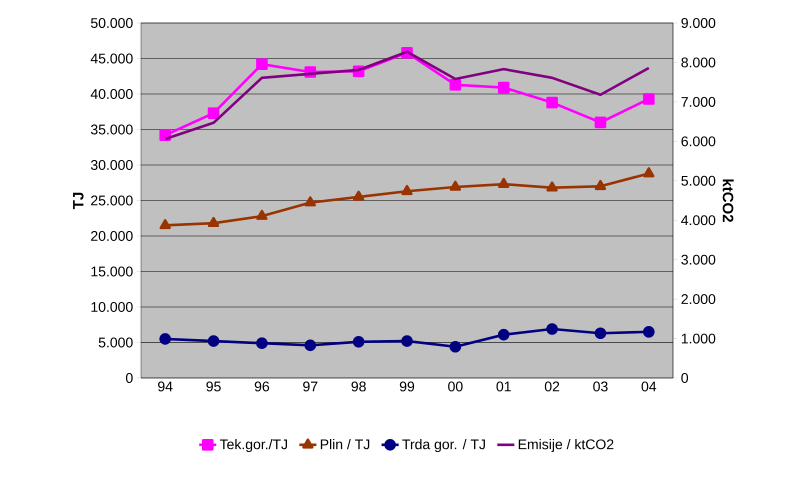 The width and height of the screenshot is (790, 482). What do you see at coordinates (728, 200) in the screenshot?
I see `y2-axis-title: ktCO2` at bounding box center [728, 200].